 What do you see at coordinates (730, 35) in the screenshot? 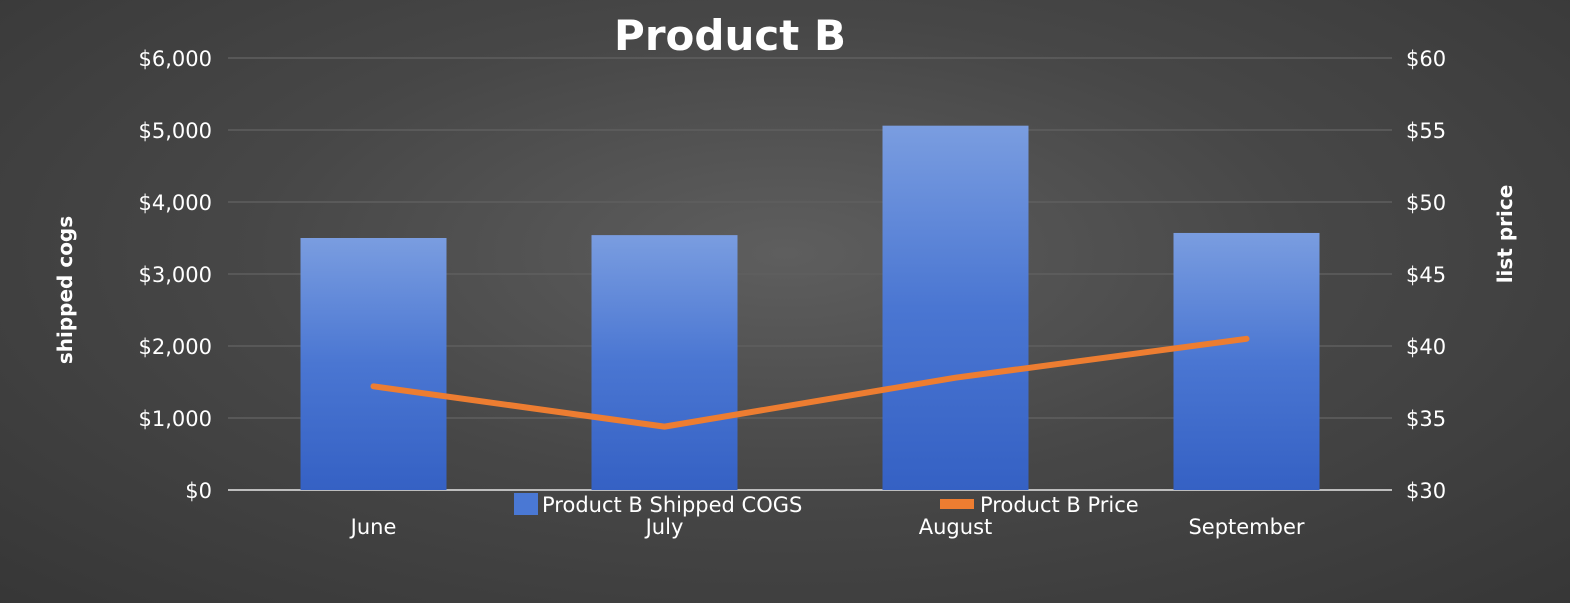
I see `chart-title: Product B` at bounding box center [730, 35].